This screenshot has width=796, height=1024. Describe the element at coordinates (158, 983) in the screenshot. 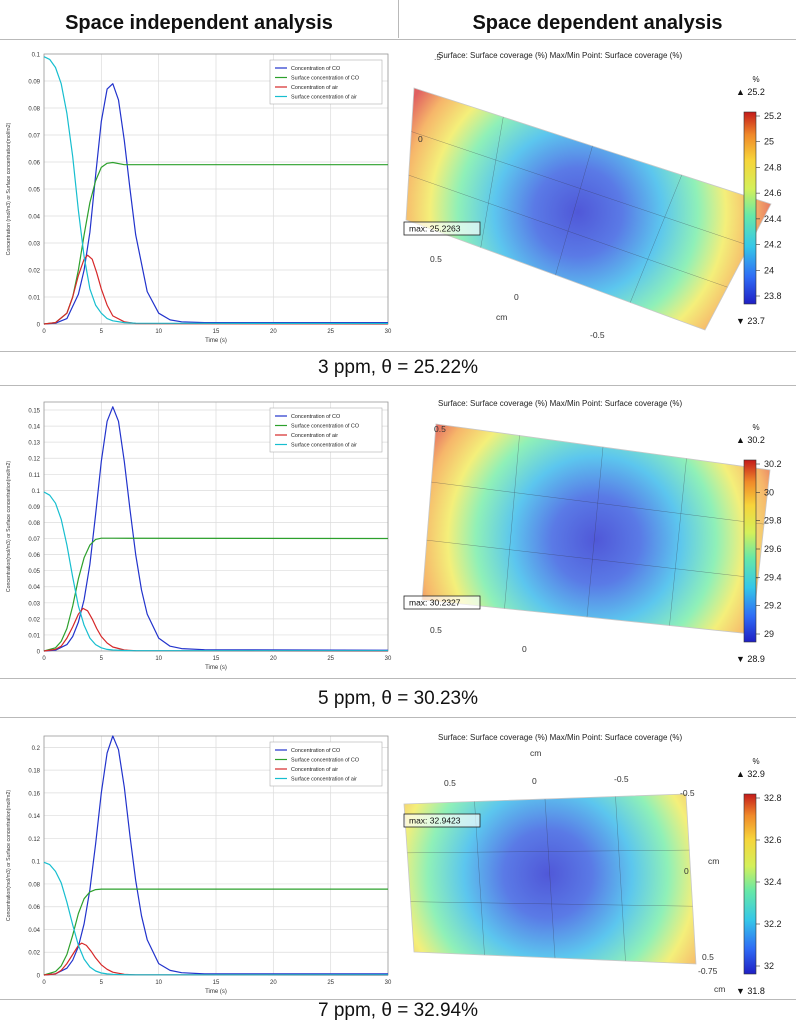

I see `x-tick-label: 10` at that location.